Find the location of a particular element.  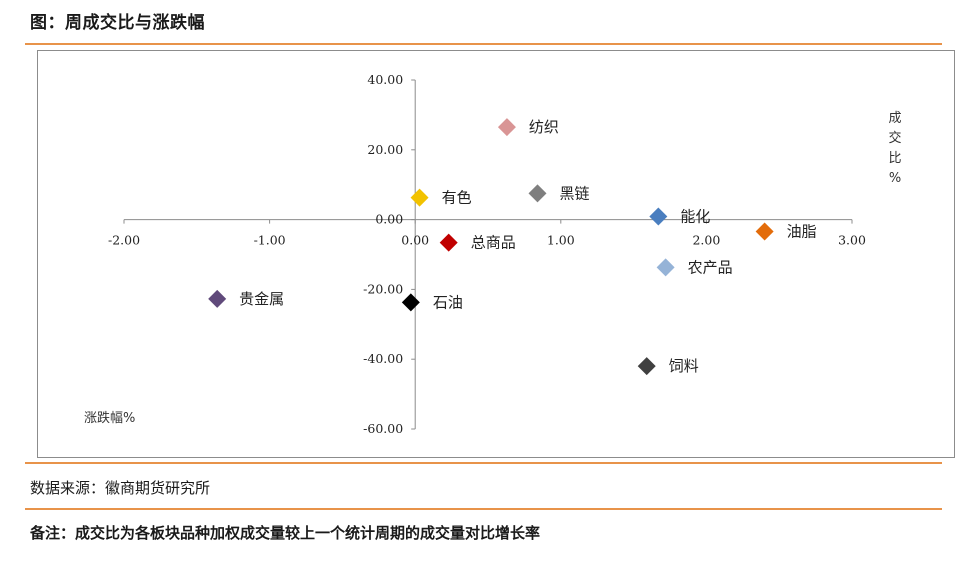

x-tick-label: 1.00 is located at coordinates (561, 240).